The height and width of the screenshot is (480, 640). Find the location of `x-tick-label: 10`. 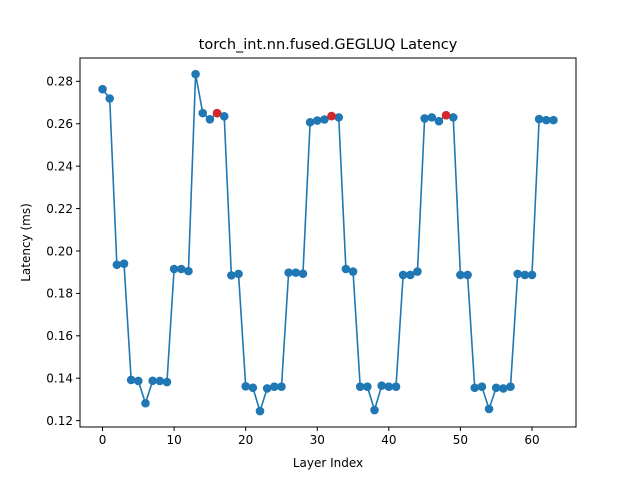

x-tick-label: 10 is located at coordinates (173, 440).